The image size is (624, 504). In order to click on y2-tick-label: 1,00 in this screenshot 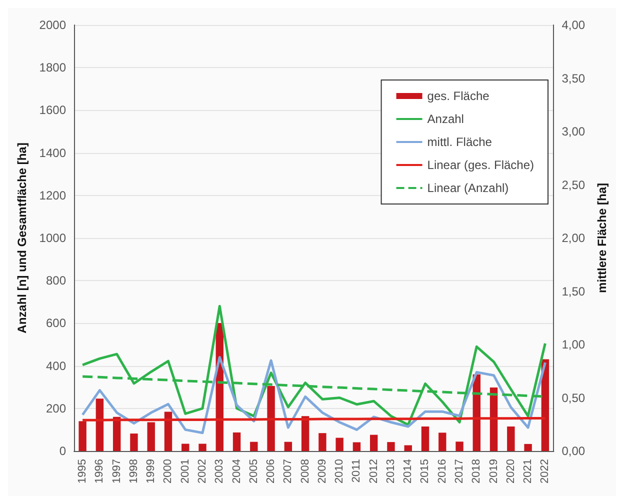, I will do `click(574, 345)`.